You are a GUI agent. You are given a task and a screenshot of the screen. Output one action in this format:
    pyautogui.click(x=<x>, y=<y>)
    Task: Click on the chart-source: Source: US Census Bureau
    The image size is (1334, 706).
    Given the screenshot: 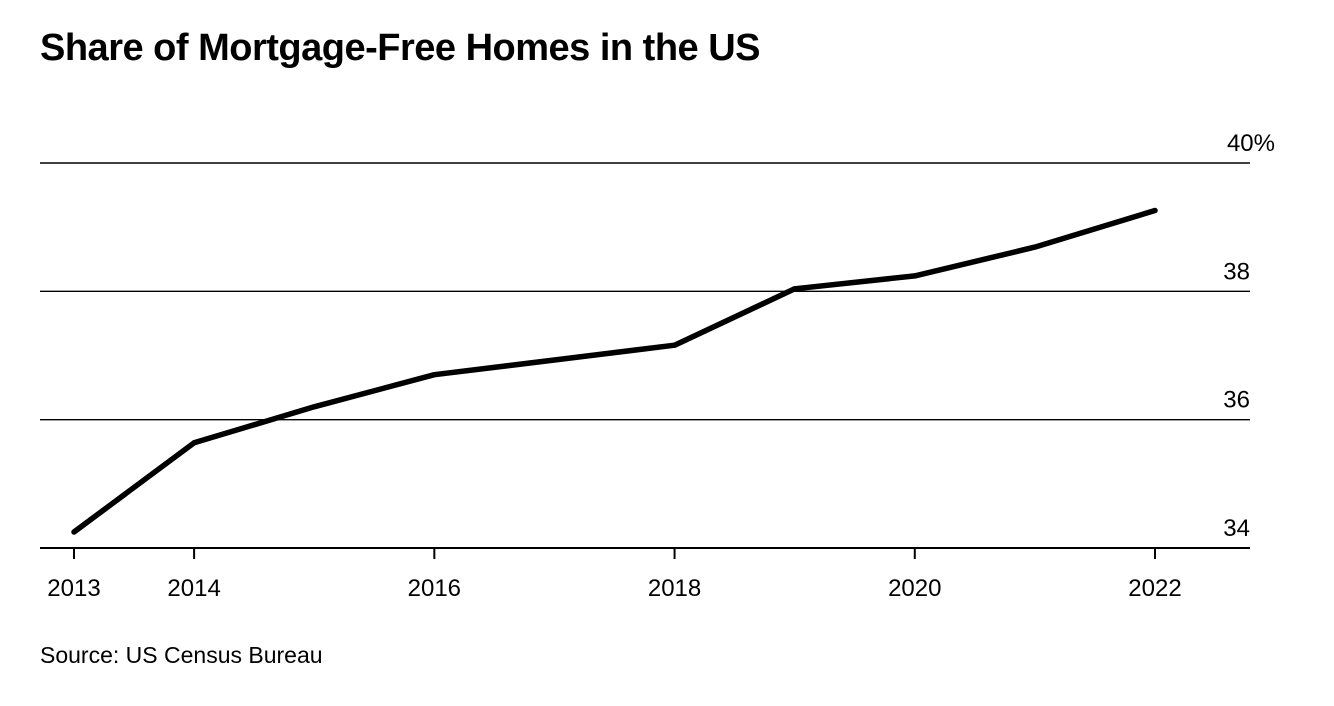 What is the action you would take?
    pyautogui.click(x=181, y=655)
    